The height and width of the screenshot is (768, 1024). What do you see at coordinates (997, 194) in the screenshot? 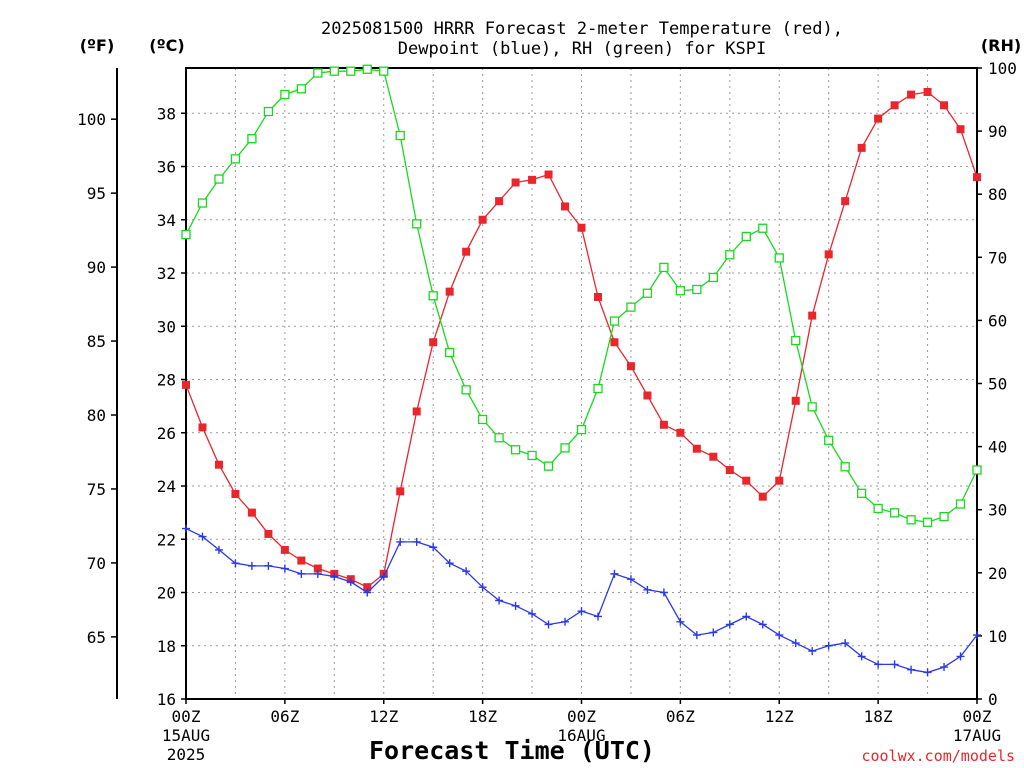
I see `rh-tick-label: 80` at bounding box center [997, 194].